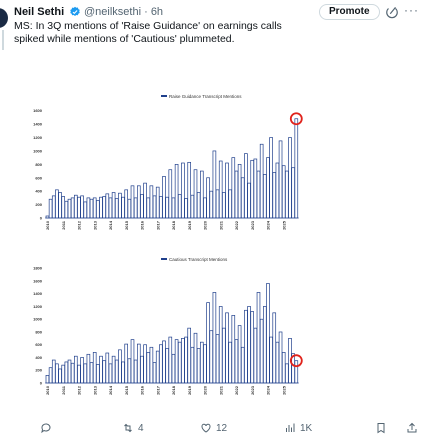 This screenshot has width=431, height=441. What do you see at coordinates (4, 18) in the screenshot?
I see `author-avatar` at bounding box center [4, 18].